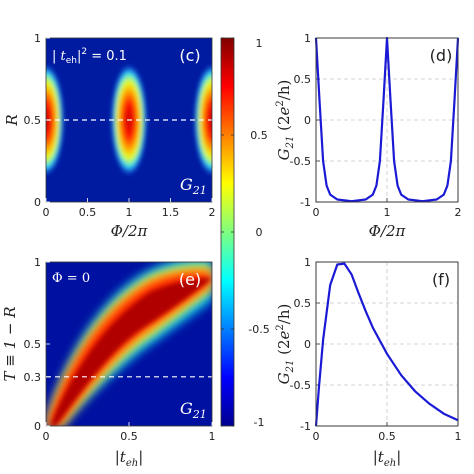 The image size is (474, 474). I want to click on line-f-frame, so click(387, 344).